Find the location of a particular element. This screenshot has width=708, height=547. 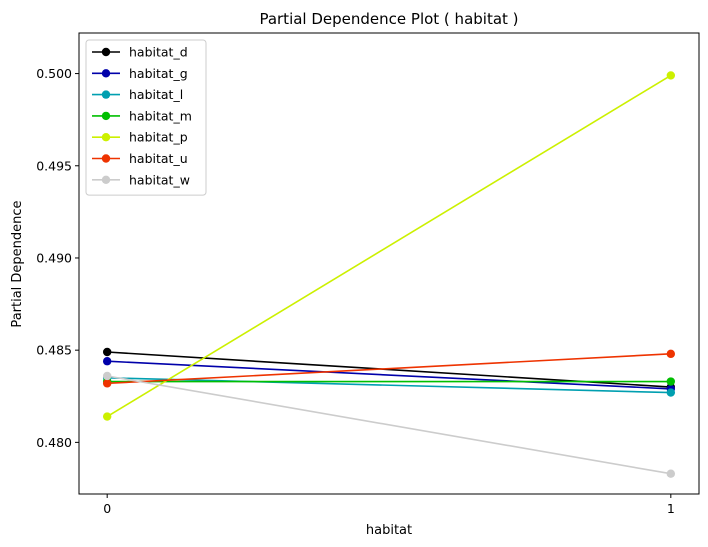

y-tick-label: 0.490 is located at coordinates (54, 257).